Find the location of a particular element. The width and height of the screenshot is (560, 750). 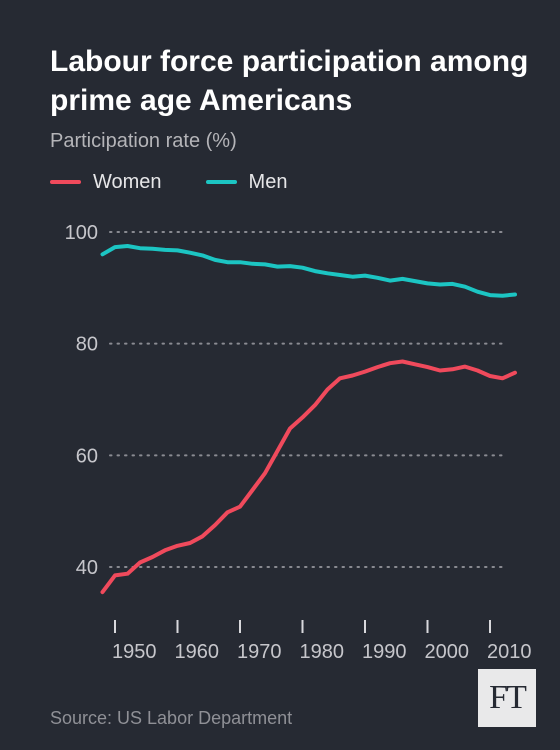

legend-item-women: Women is located at coordinates (106, 182).